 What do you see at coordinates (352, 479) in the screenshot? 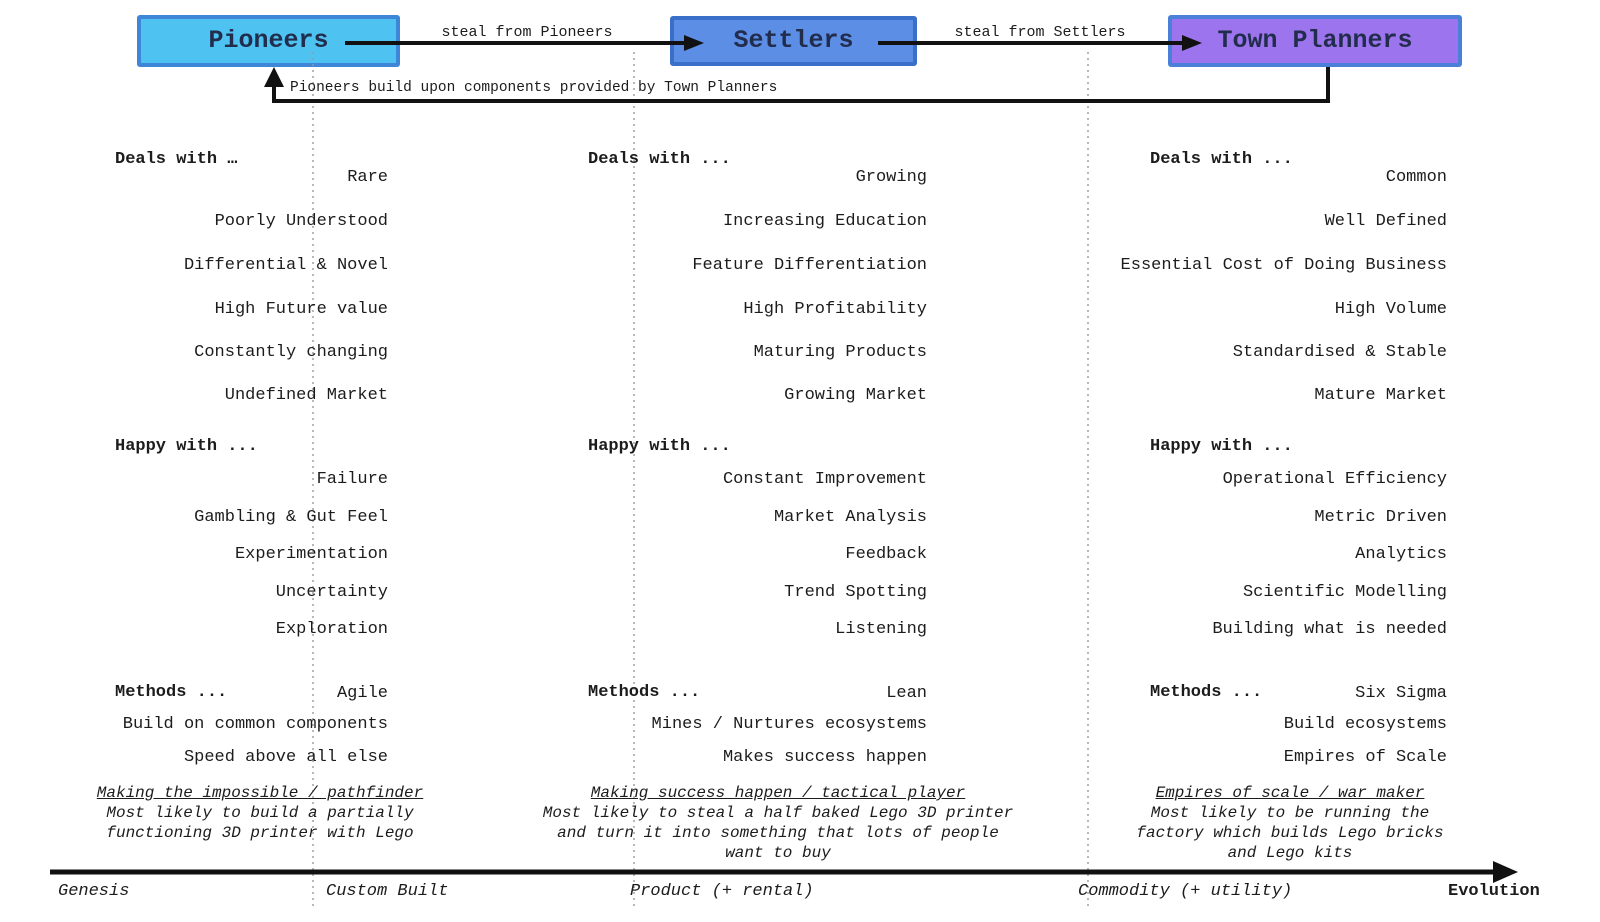
I see `list-item: Failure` at bounding box center [352, 479].